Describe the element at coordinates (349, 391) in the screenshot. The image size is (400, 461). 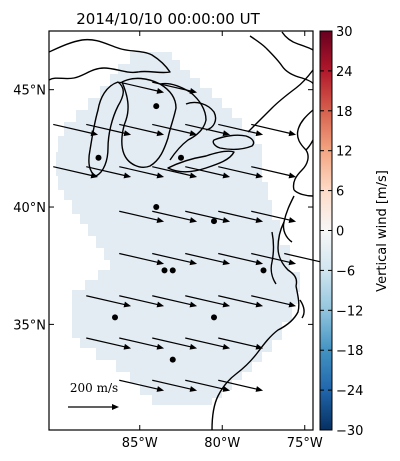
I see `colorbar-tick-label: −24` at that location.